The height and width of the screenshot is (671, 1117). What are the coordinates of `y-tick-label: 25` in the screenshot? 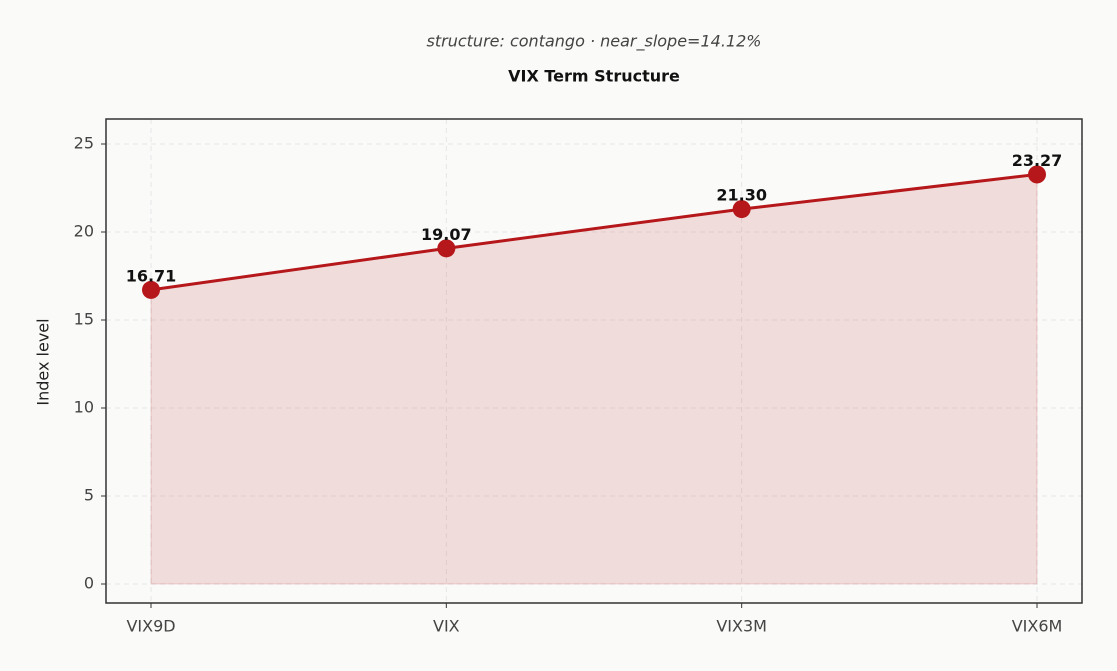 It's located at (84, 142).